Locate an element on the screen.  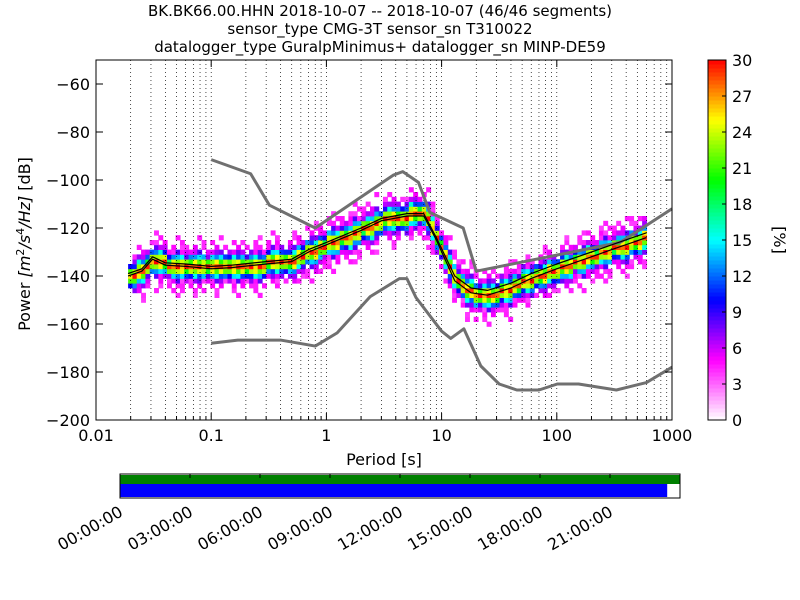
timeline-label: 21:00:00 is located at coordinates (580, 528).